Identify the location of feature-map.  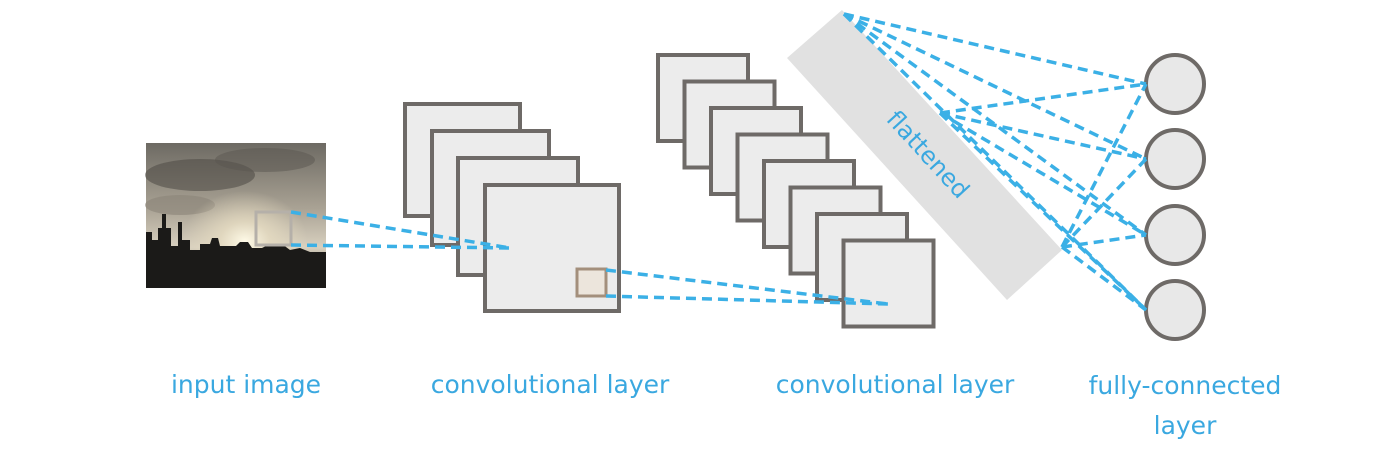
(888, 283).